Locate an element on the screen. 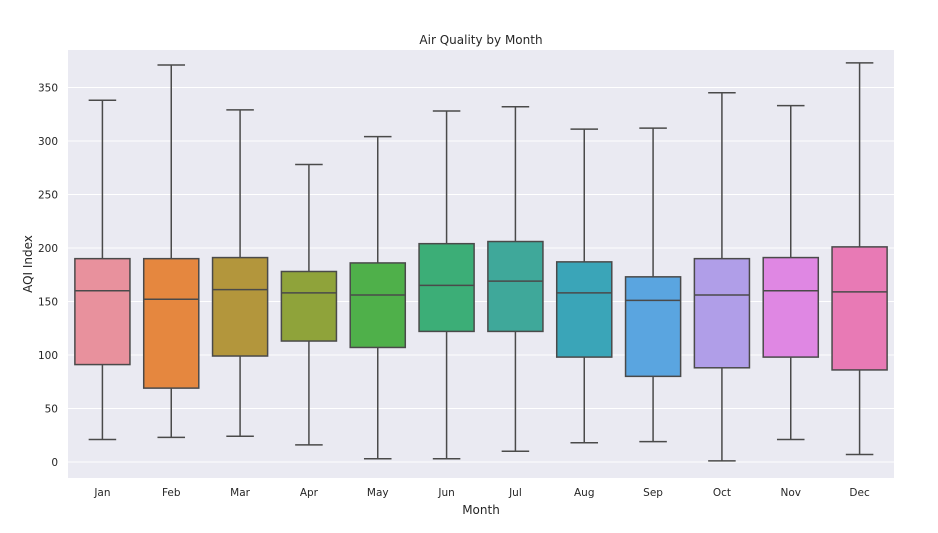 The width and height of the screenshot is (938, 533). box-jul is located at coordinates (515, 278).